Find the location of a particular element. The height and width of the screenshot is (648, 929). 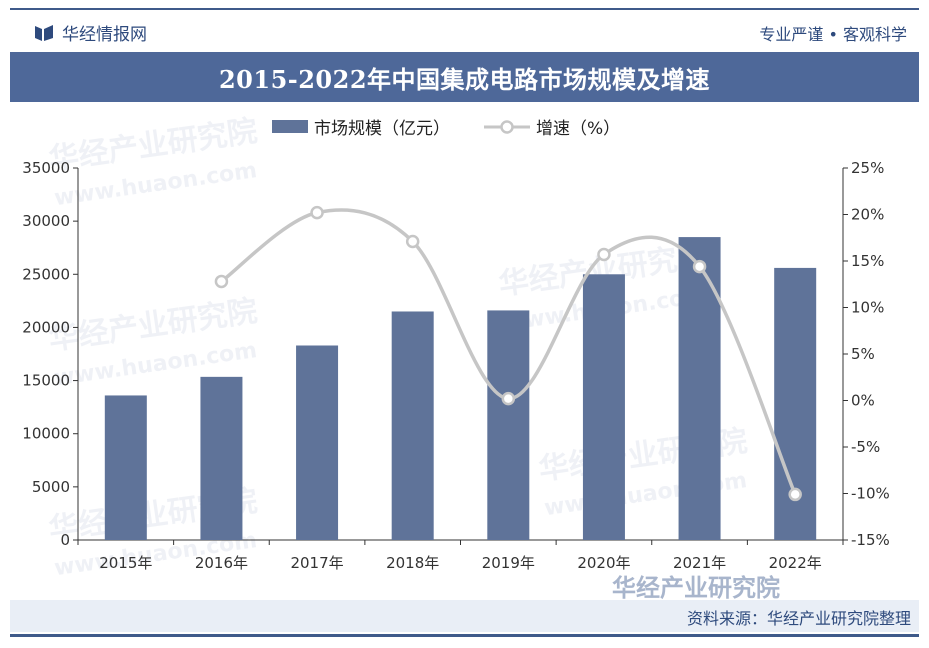

x-tick-label: 2022年 is located at coordinates (795, 563).